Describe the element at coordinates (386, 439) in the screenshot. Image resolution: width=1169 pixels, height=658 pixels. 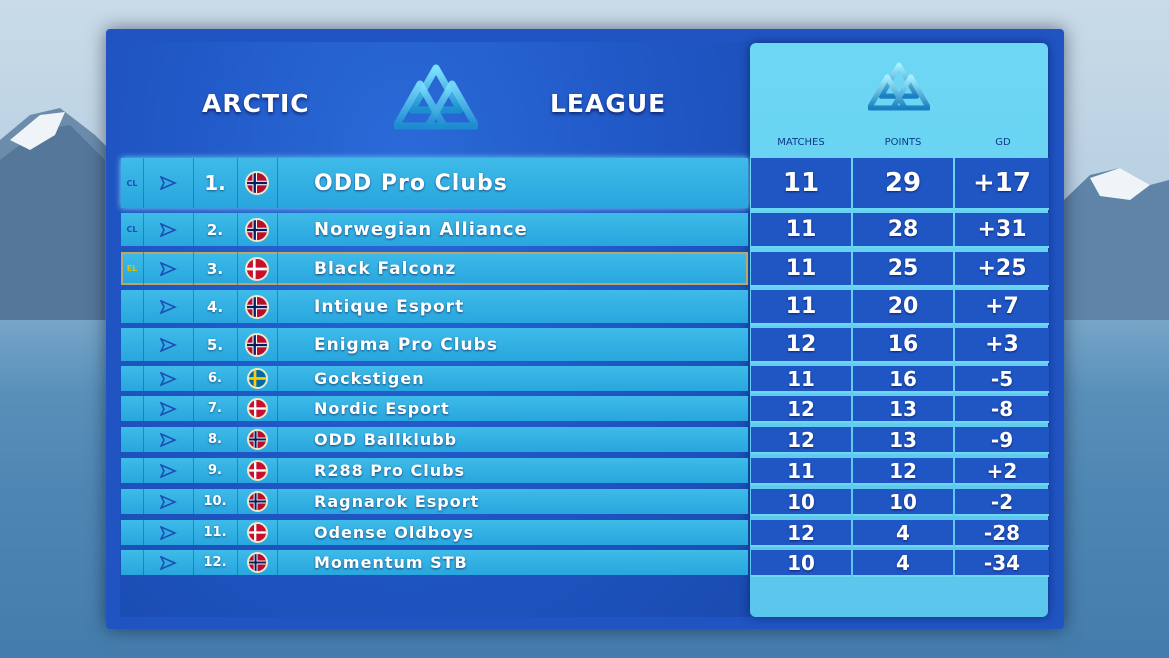
I see `team-name: ODD Ballklubb` at that location.